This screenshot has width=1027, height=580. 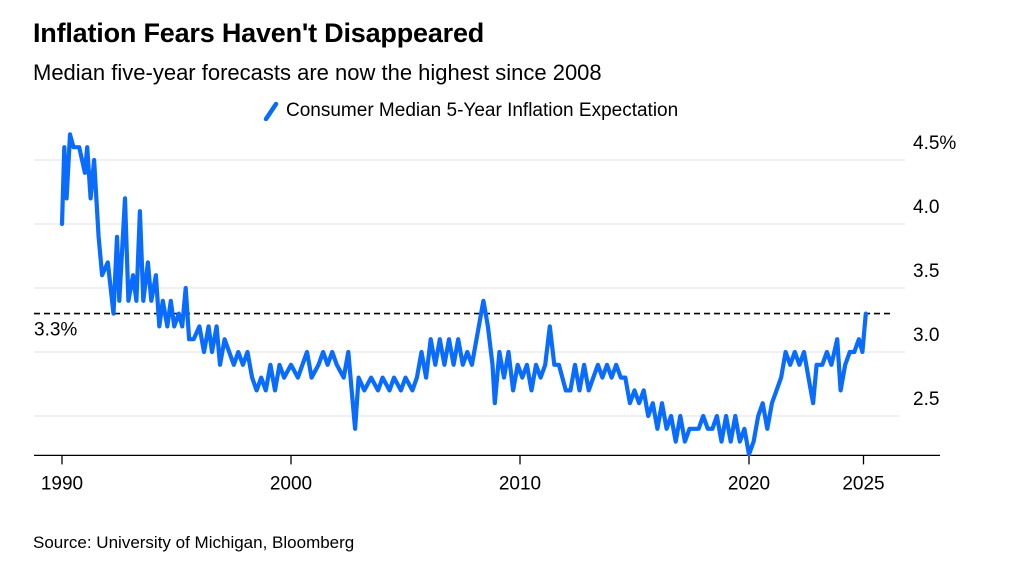 What do you see at coordinates (520, 483) in the screenshot?
I see `x-tick-label: 2010` at bounding box center [520, 483].